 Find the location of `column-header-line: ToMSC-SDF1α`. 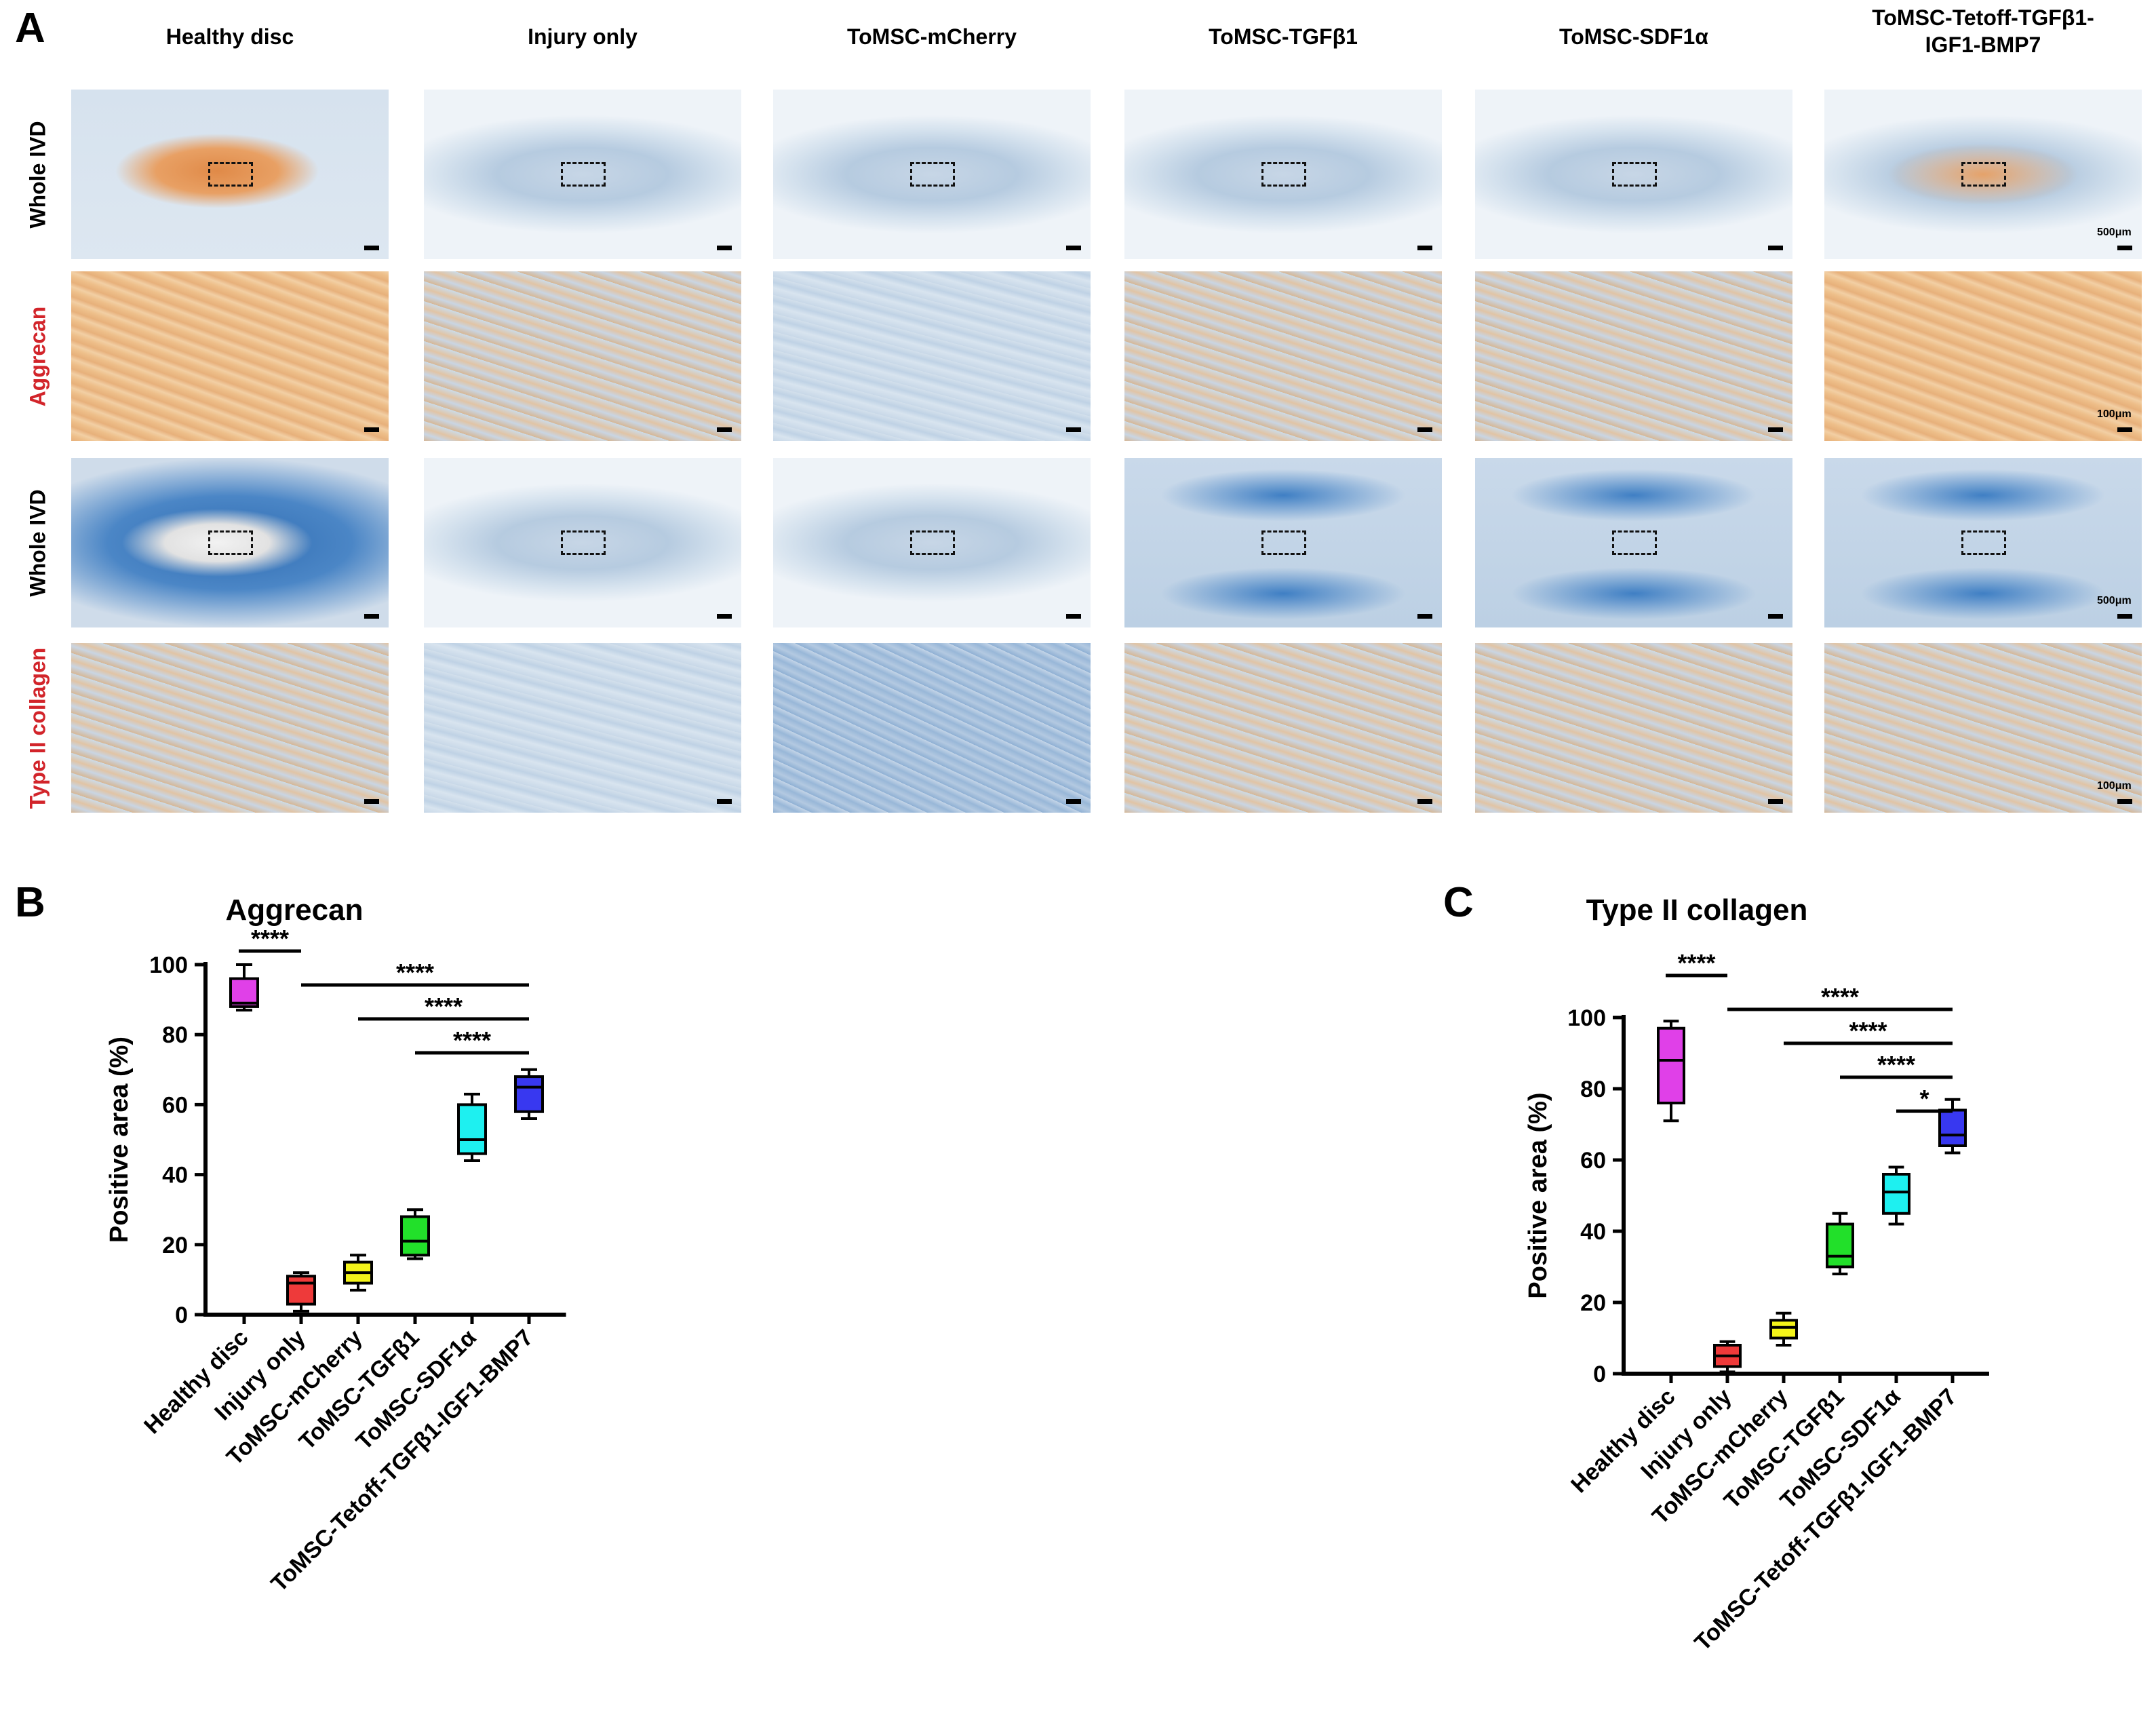

column-header-line: ToMSC-SDF1α is located at coordinates (1633, 37).